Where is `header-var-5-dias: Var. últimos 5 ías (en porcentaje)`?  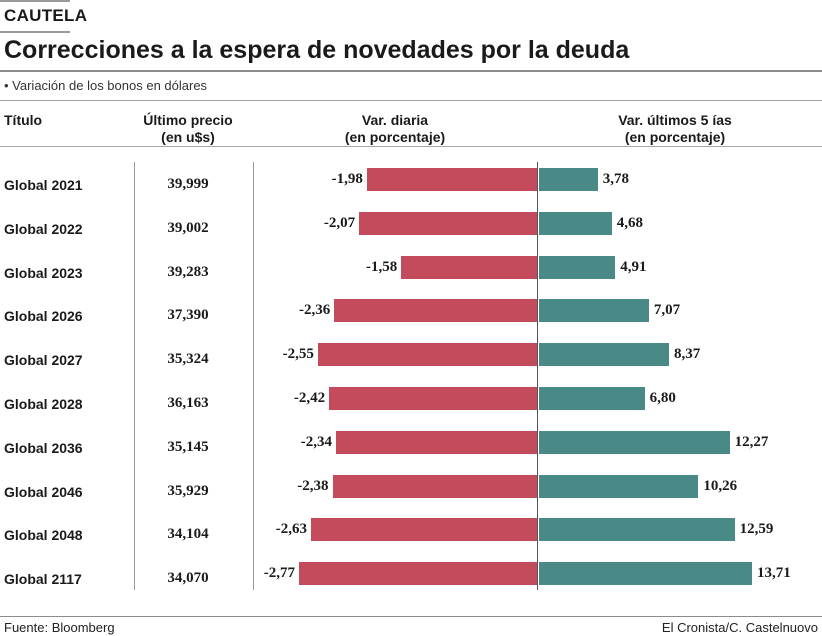
header-var-5-dias: Var. últimos 5 ías (en porcentaje) is located at coordinates (675, 129).